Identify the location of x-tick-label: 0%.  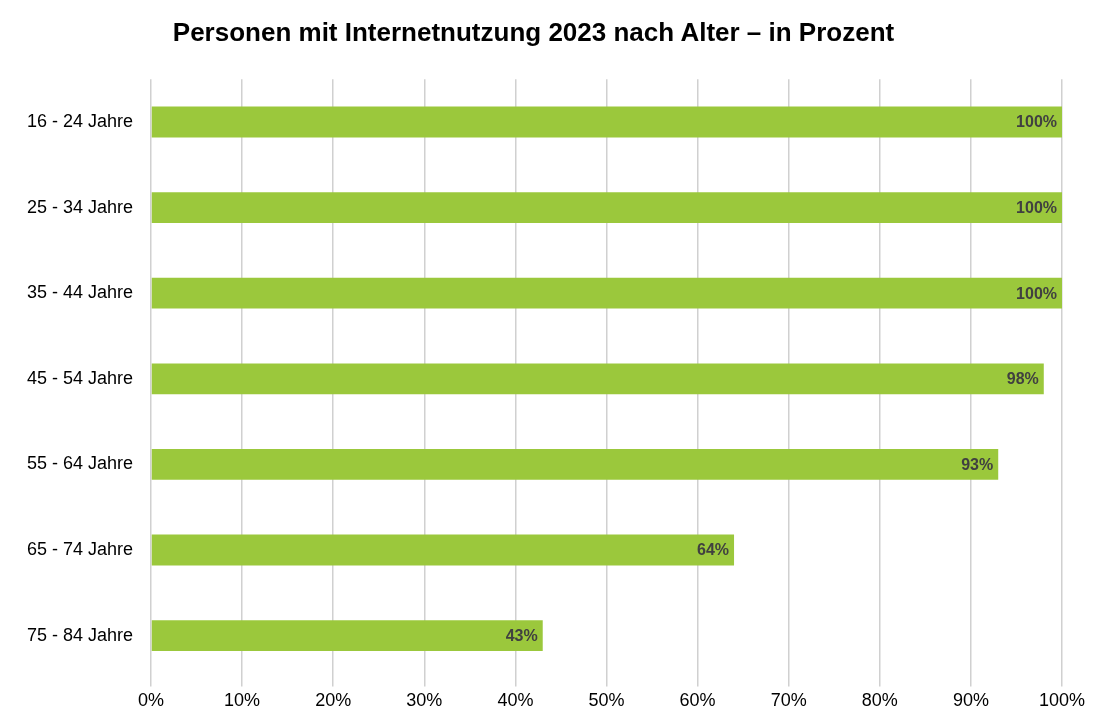
(151, 700).